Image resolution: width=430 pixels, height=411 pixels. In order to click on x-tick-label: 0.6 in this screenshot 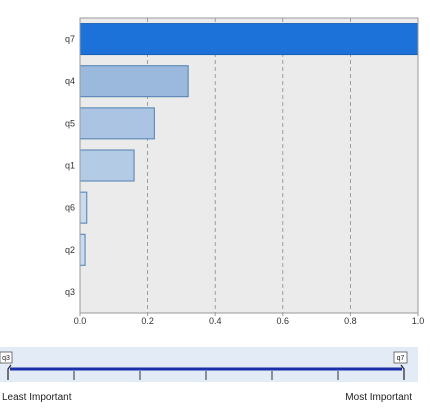, I will do `click(283, 321)`.